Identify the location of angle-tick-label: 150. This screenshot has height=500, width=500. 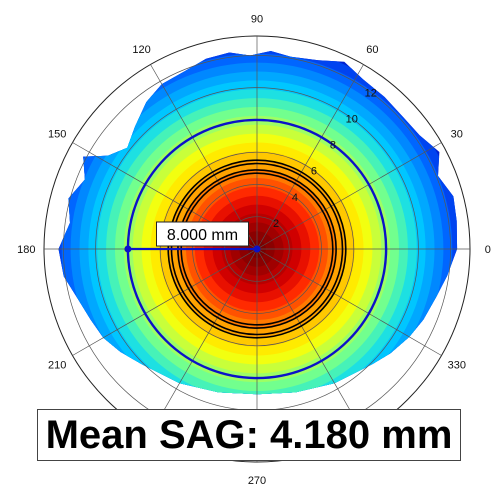
(57, 135).